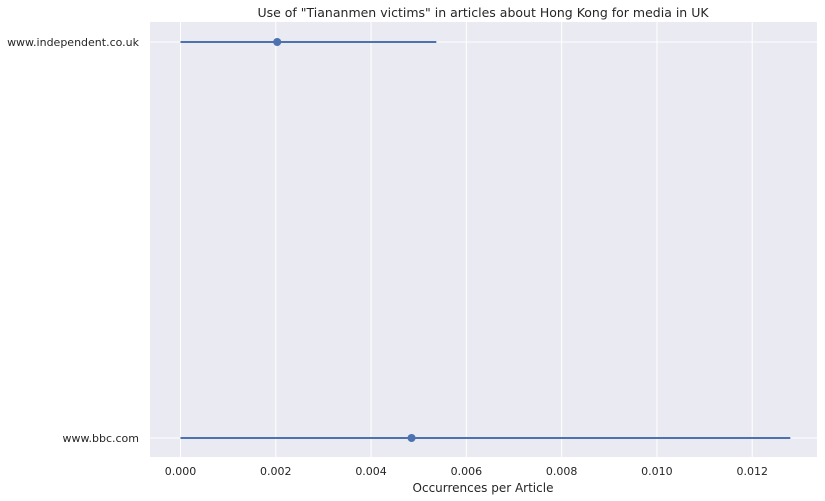  I want to click on x-tick-label: 0.004, so click(371, 471).